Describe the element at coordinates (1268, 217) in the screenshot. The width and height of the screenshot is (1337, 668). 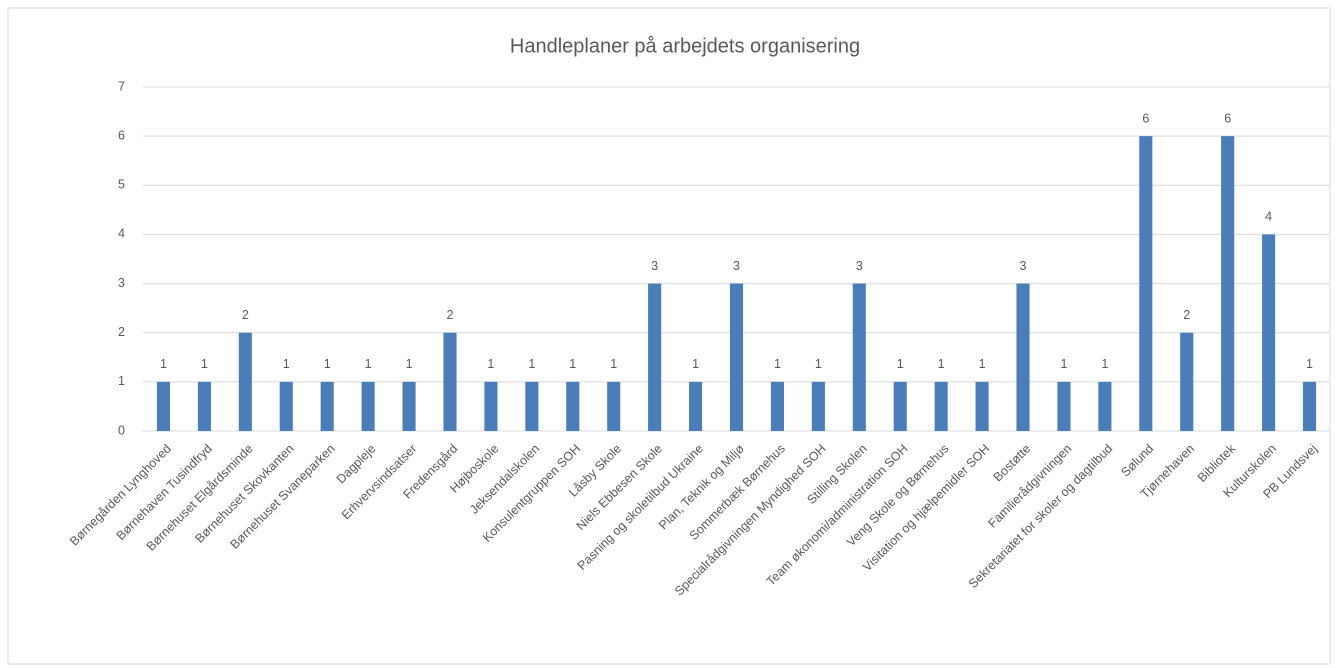
I see `data-label: 4` at that location.